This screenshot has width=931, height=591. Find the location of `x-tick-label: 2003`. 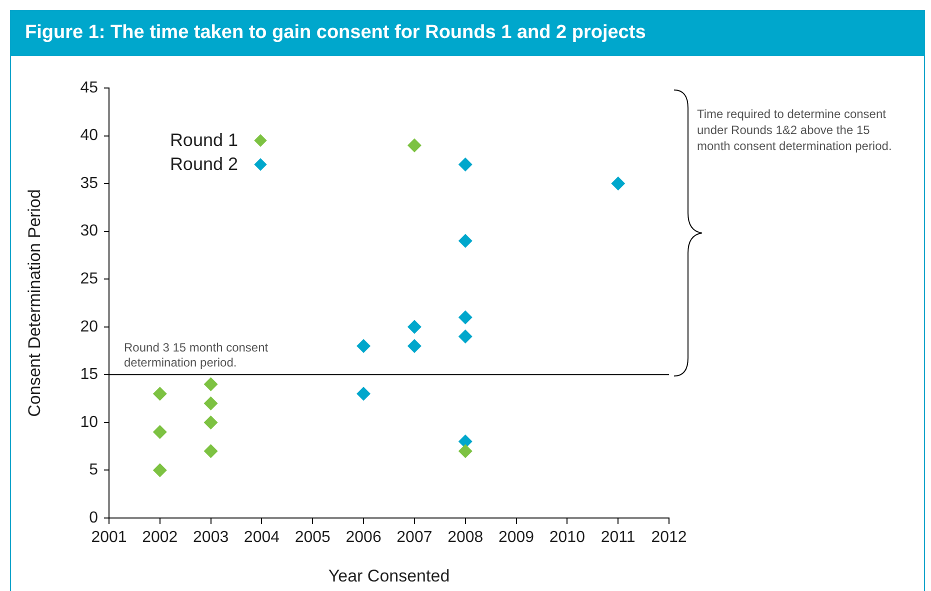

x-tick-label: 2003 is located at coordinates (211, 537).